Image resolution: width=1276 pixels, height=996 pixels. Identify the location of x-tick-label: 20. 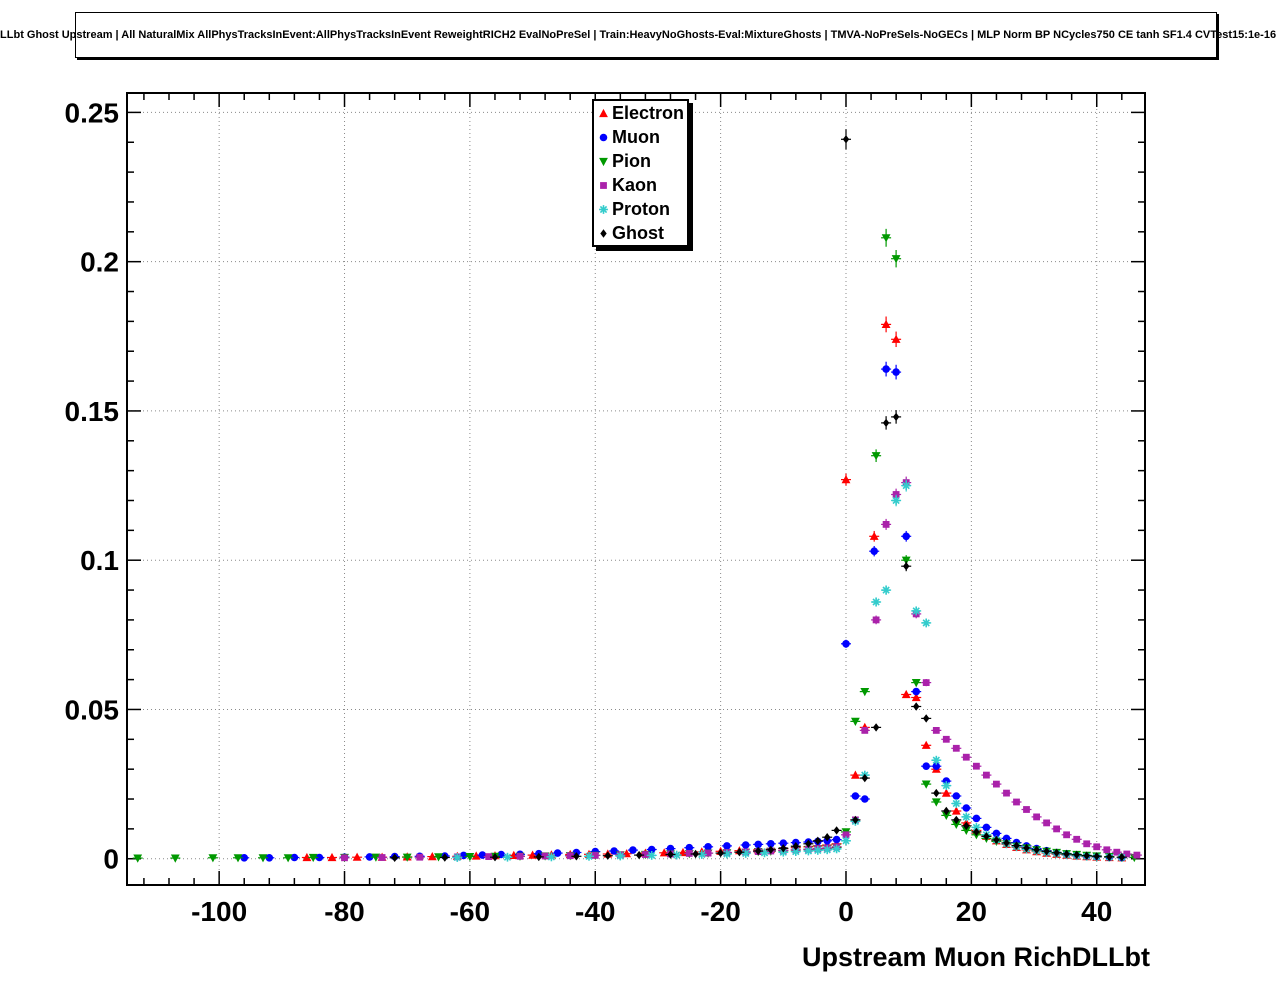
(971, 911).